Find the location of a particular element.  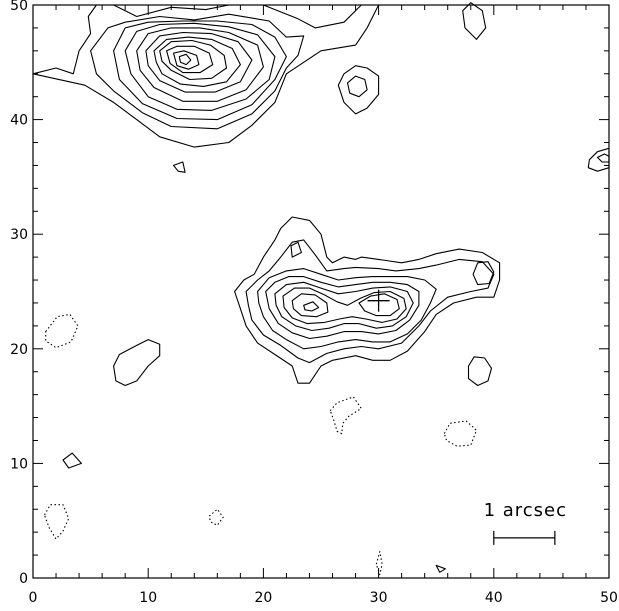

contour-group-north-source is located at coordinates (206, 76).